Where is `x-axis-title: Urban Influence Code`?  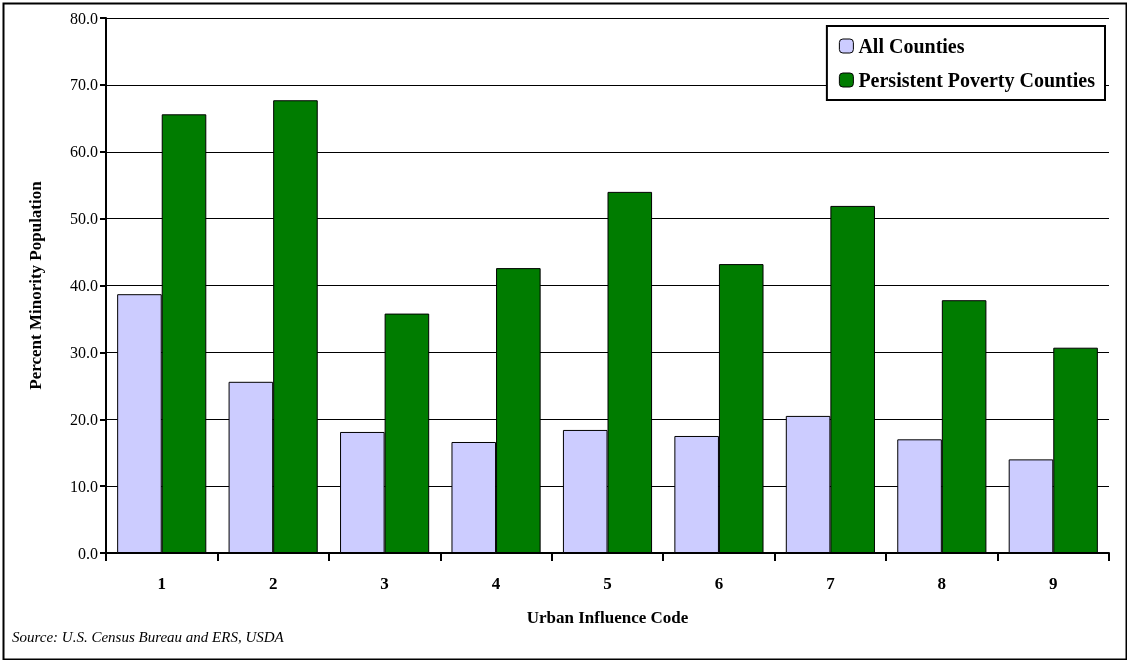 x-axis-title: Urban Influence Code is located at coordinates (607, 617).